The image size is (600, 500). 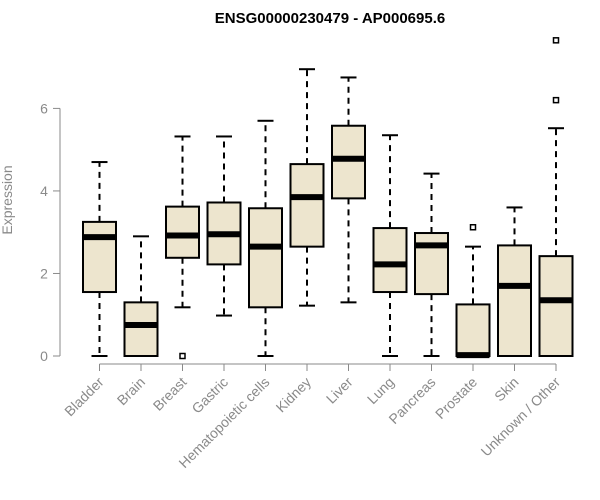 What do you see at coordinates (44, 273) in the screenshot?
I see `y-tick-label: 2` at bounding box center [44, 273].